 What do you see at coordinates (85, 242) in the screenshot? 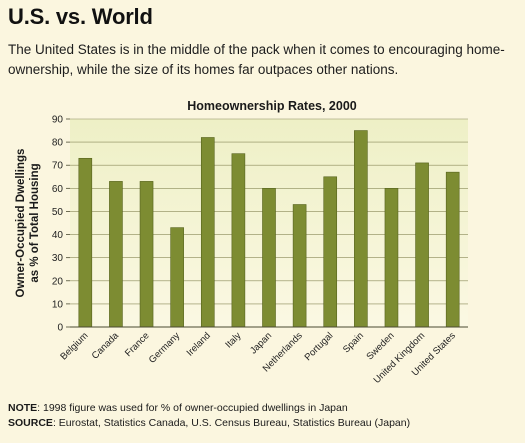
I see `bar-belgium` at bounding box center [85, 242].